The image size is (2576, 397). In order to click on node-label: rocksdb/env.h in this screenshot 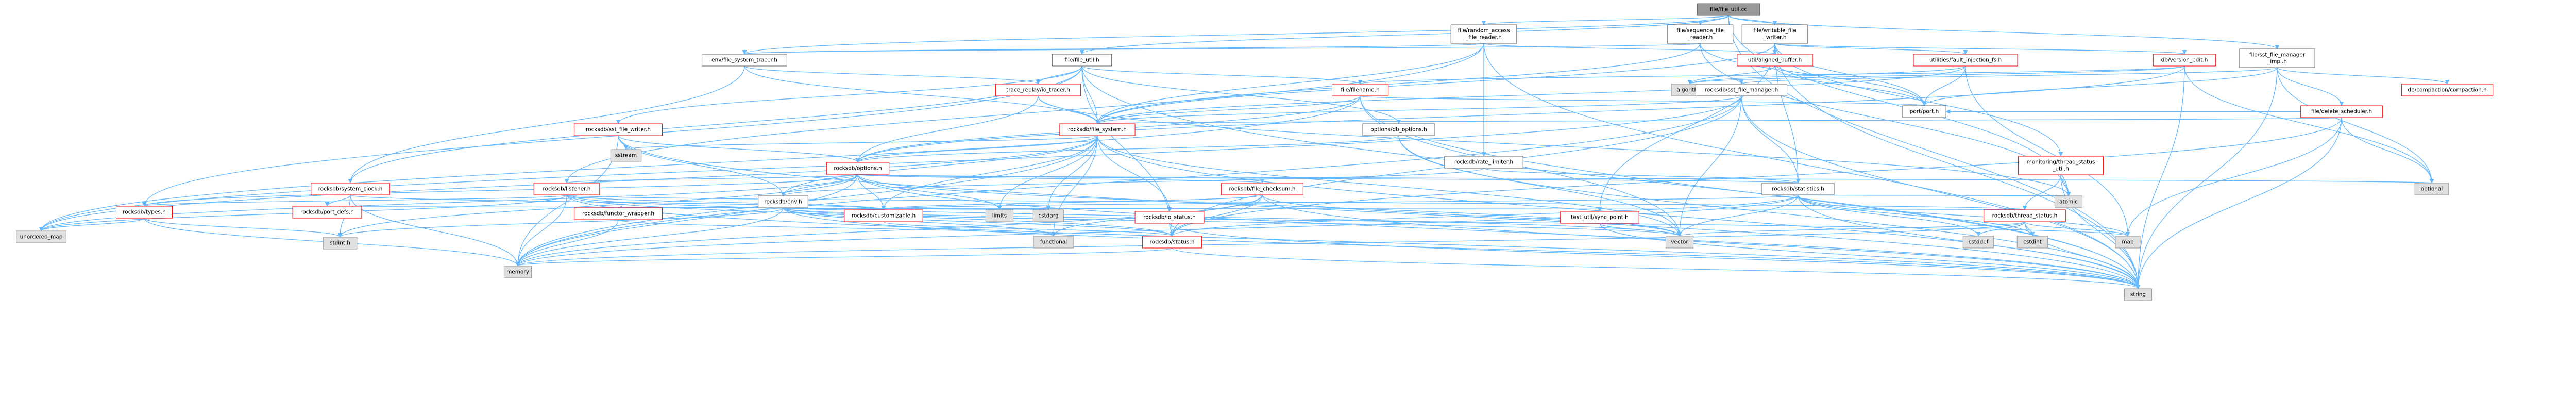, I will do `click(783, 202)`.